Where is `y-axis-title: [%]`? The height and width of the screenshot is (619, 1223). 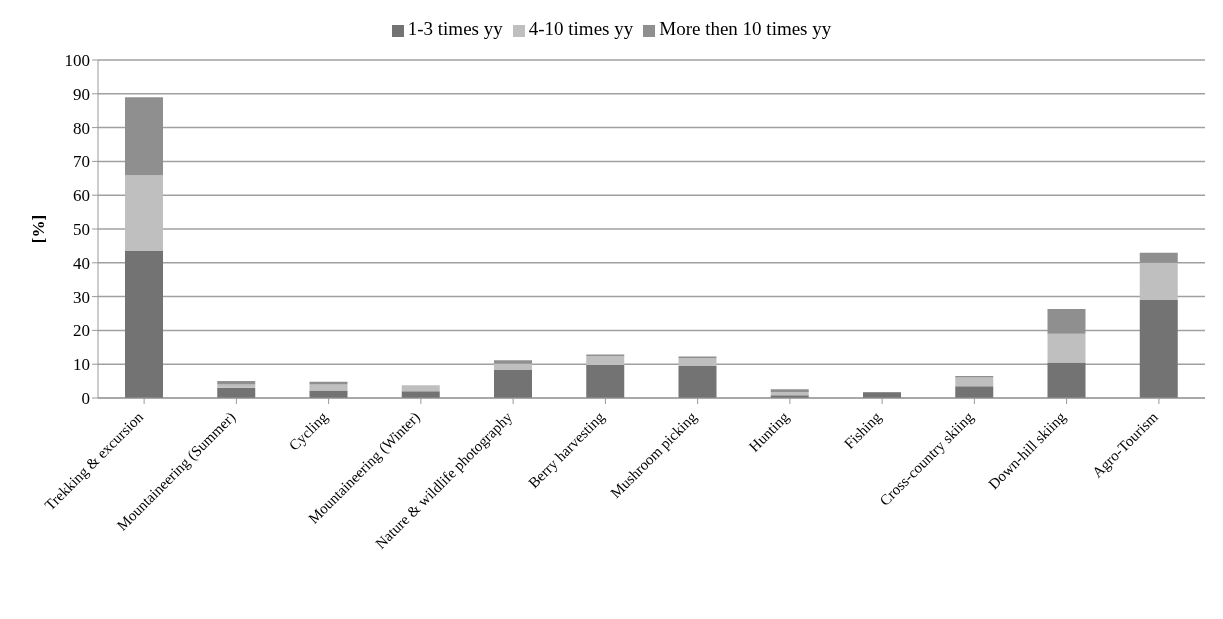 y-axis-title: [%] is located at coordinates (39, 229).